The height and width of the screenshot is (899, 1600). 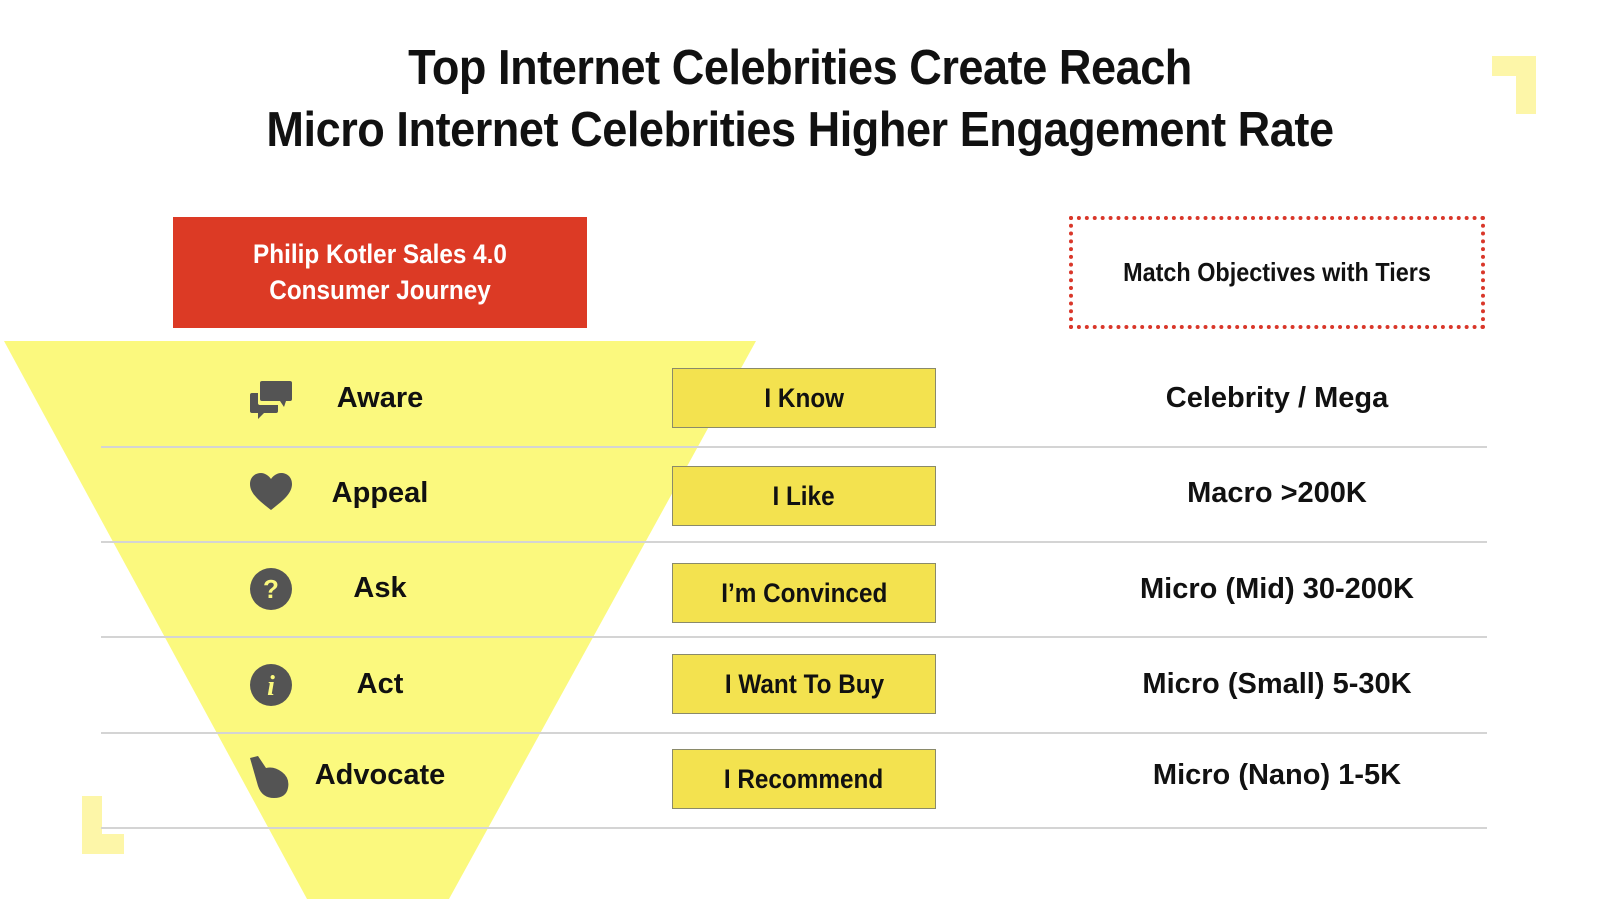 What do you see at coordinates (271, 491) in the screenshot?
I see `heart-icon` at bounding box center [271, 491].